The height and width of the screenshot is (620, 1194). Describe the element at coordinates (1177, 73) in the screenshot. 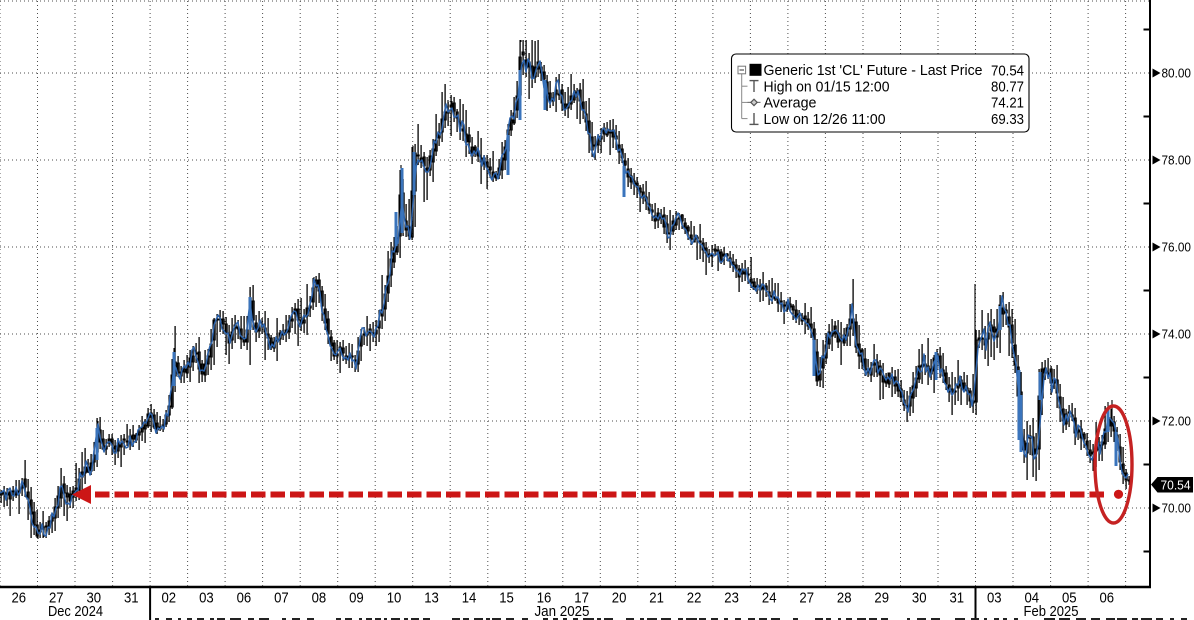

I see `svg-text: 80.00` at that location.